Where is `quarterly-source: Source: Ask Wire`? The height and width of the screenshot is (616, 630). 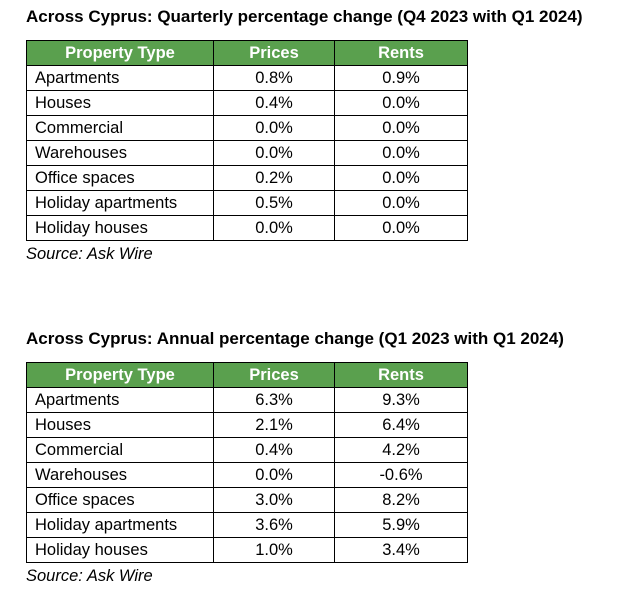 quarterly-source: Source: Ask Wire is located at coordinates (89, 254).